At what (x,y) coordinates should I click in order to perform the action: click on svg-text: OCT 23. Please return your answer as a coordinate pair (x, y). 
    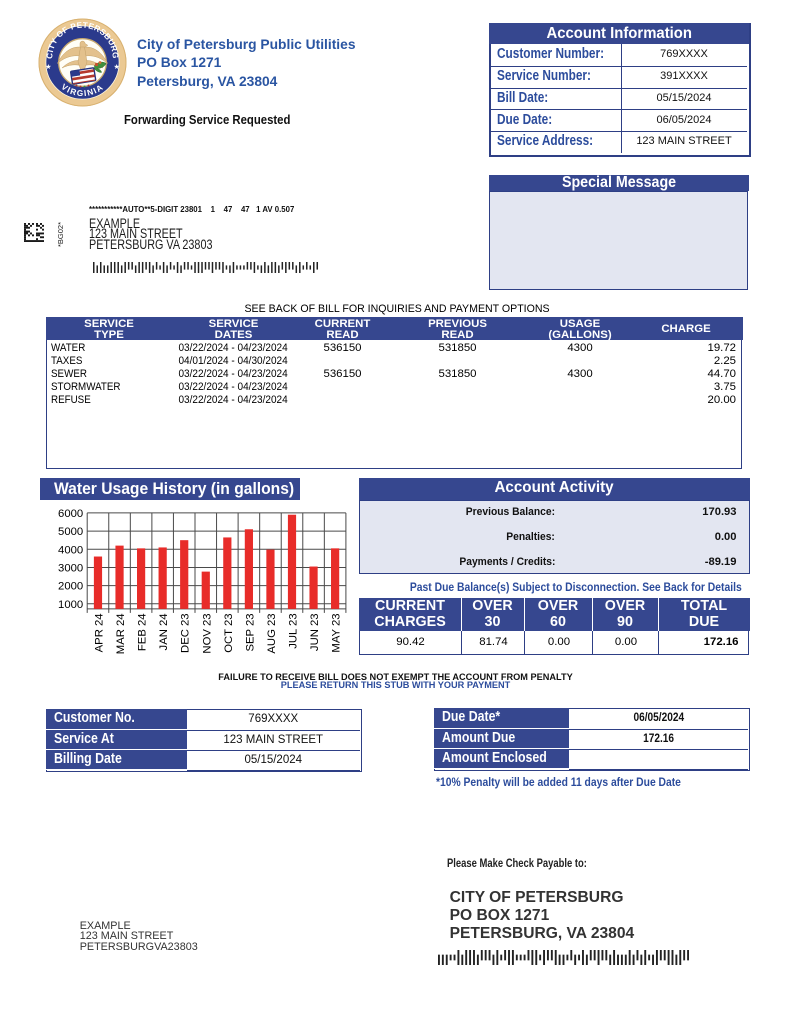
    Looking at the image, I should click on (229, 632).